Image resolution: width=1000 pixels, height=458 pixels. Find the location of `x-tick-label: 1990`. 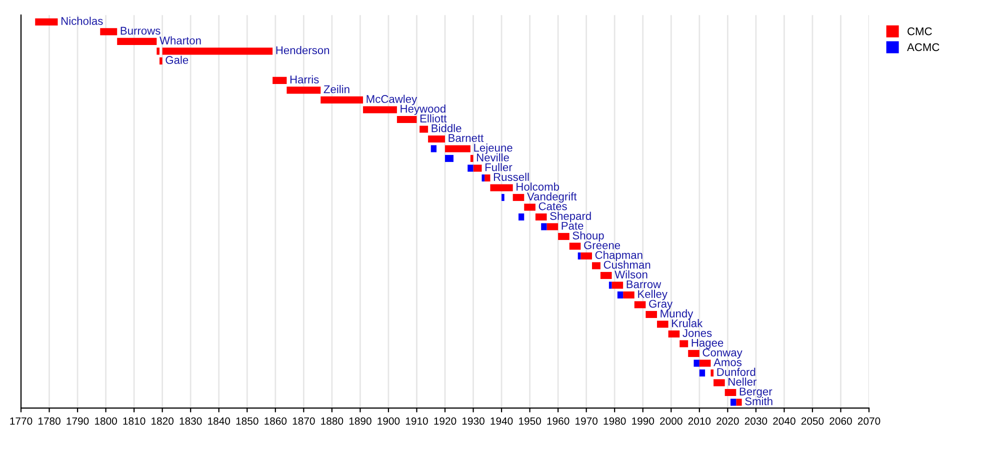

x-tick-label: 1990 is located at coordinates (643, 421).